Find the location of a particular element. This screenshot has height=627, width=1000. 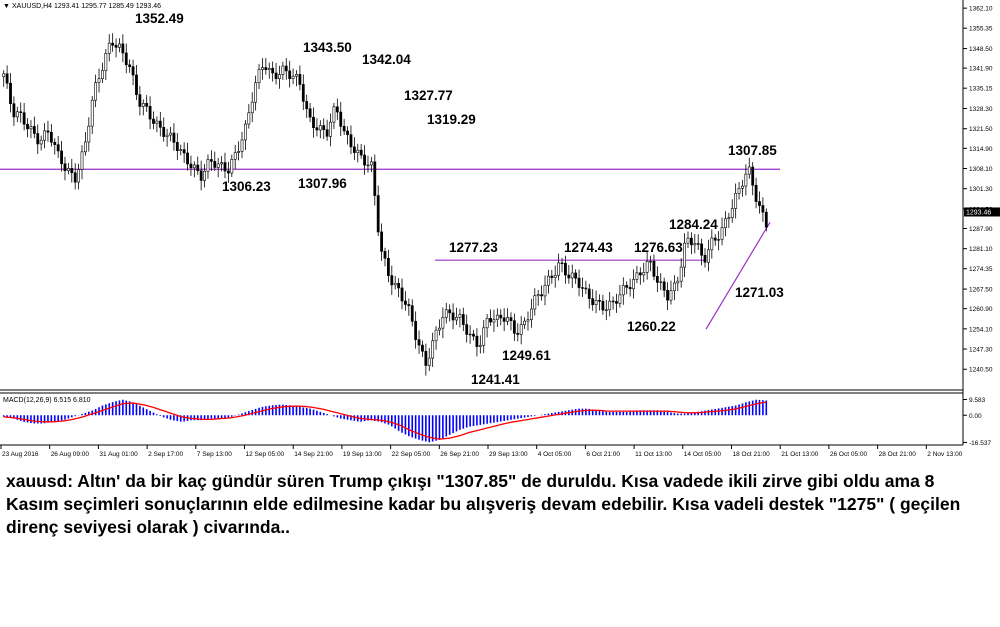

price-tick-label: 1341.90 is located at coordinates (981, 69).